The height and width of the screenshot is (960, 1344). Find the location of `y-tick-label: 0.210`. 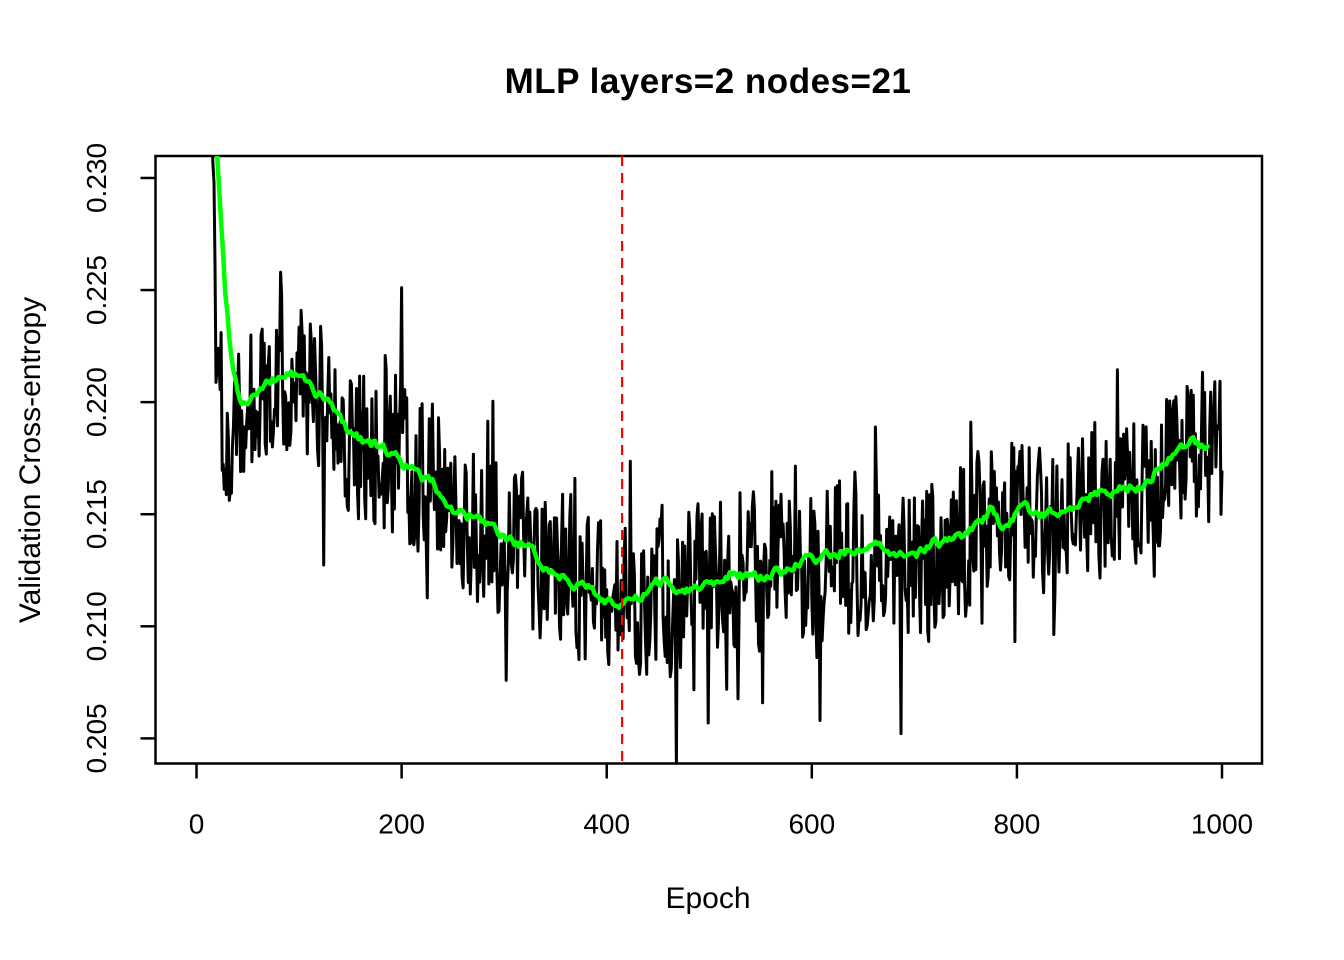

y-tick-label: 0.210 is located at coordinates (96, 626).